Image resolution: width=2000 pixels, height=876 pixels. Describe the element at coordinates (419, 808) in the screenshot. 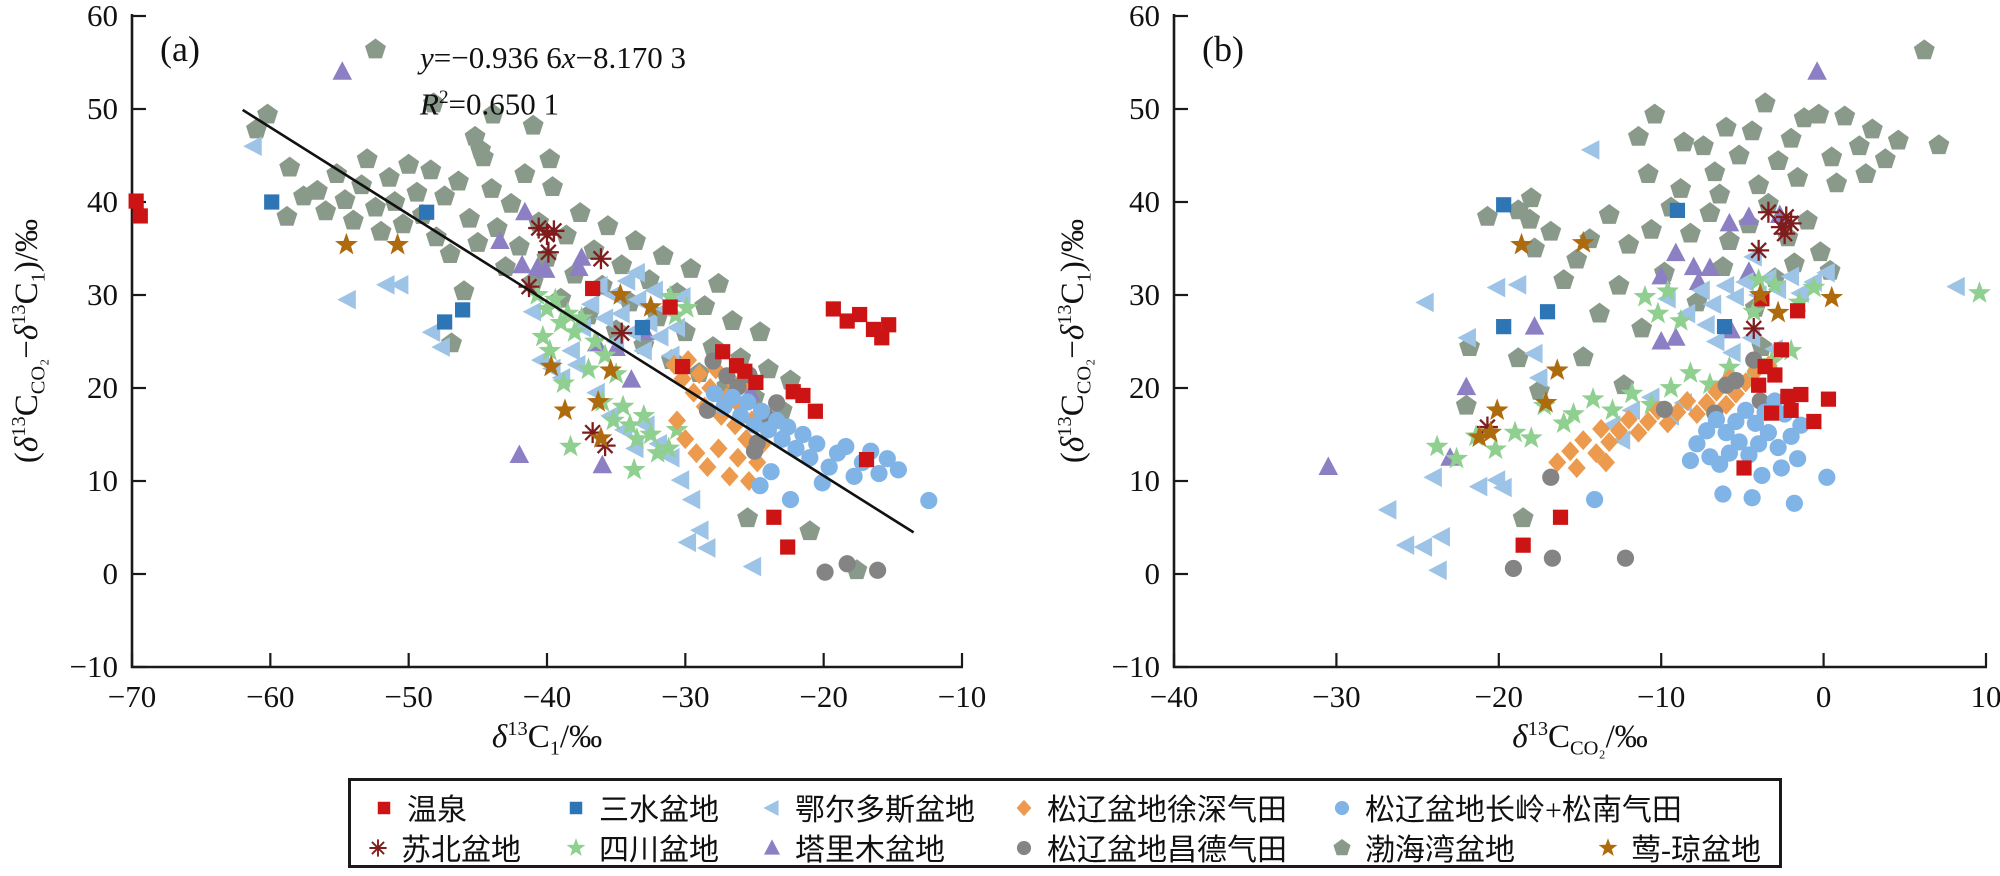

I see `legend-item-wenquan: 温泉` at that location.